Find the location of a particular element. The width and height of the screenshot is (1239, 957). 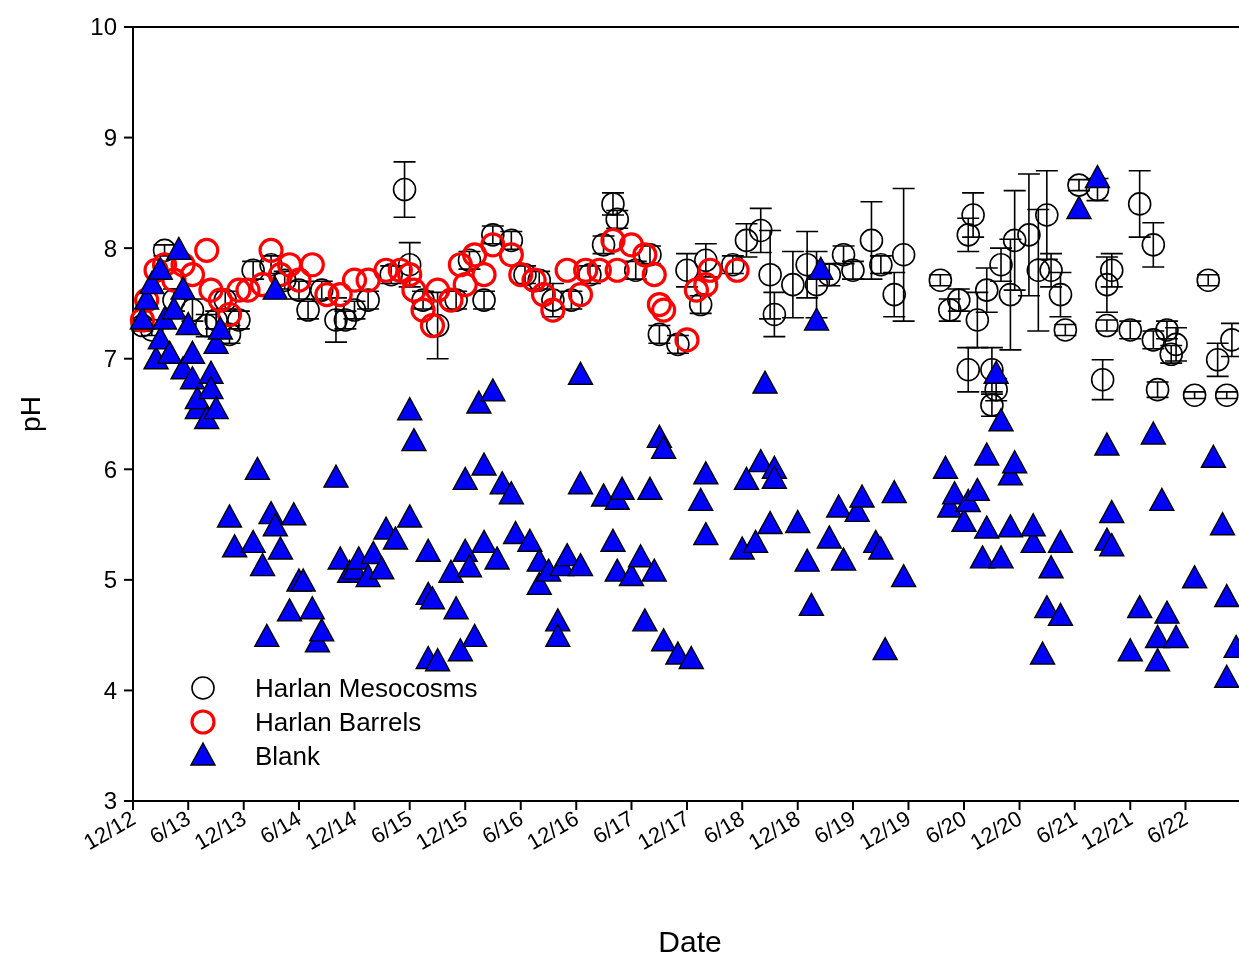

y-tick-label: 10 is located at coordinates (103, 27).